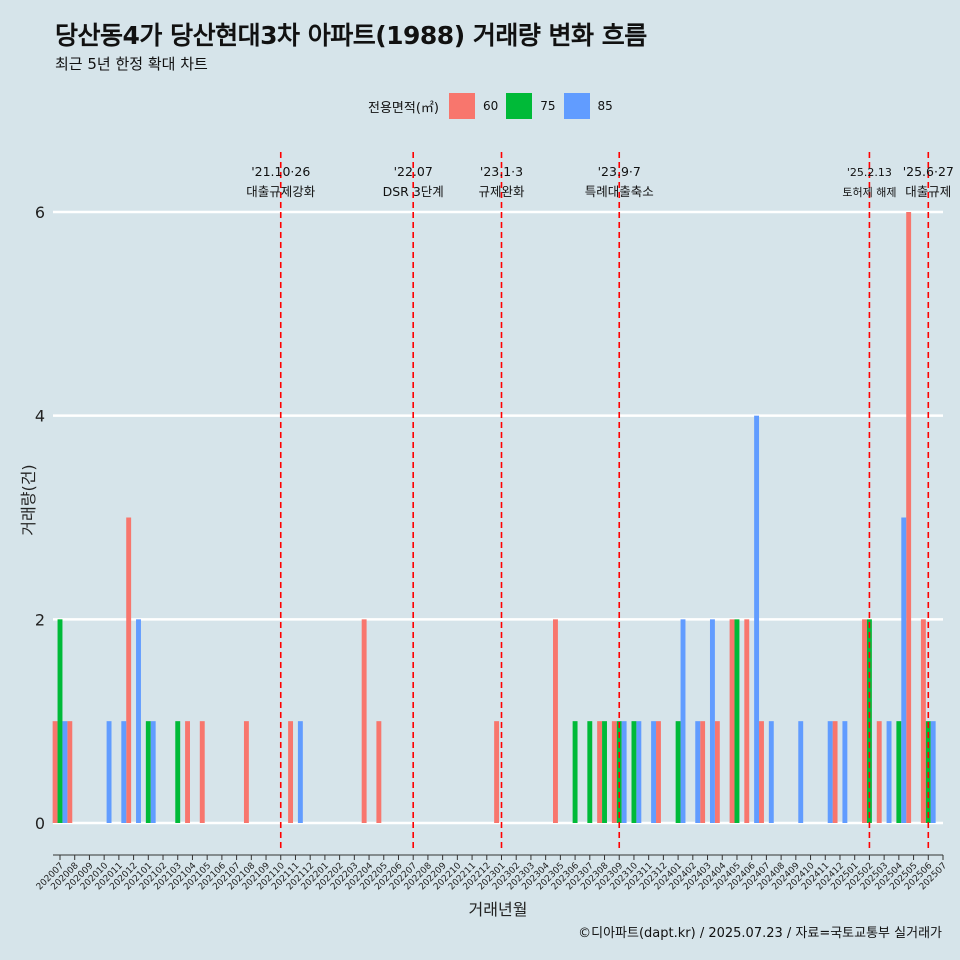 The height and width of the screenshot is (960, 960). I want to click on event-name-label: 토허제 해제, so click(869, 192).